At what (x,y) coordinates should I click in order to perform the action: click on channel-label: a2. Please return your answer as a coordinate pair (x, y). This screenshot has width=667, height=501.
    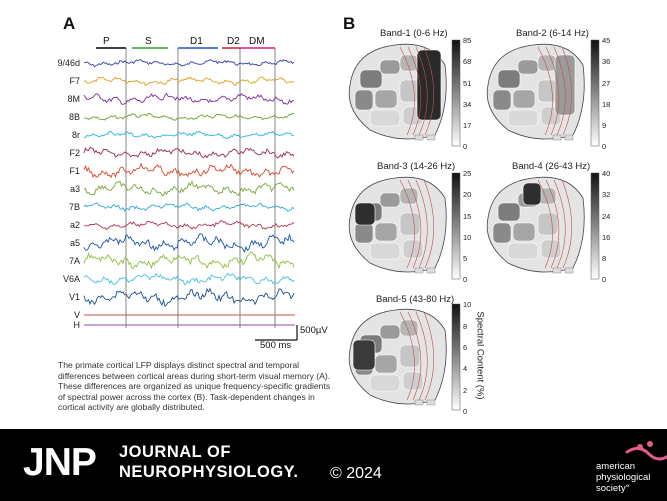
    Looking at the image, I should click on (74, 225).